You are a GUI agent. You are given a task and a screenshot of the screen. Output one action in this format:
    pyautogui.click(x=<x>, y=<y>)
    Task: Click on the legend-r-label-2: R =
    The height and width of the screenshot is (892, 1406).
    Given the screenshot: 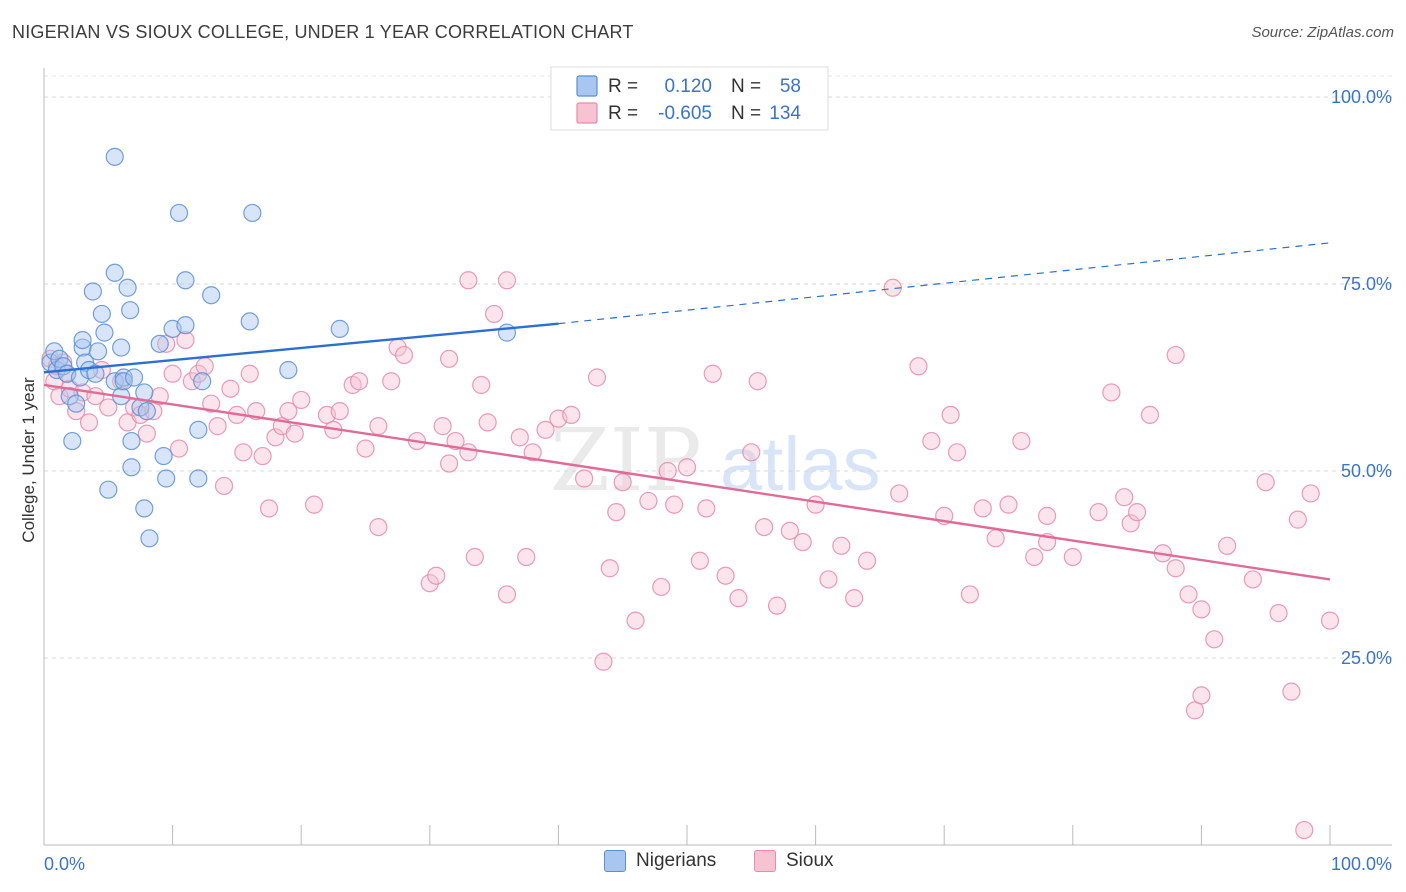 What is the action you would take?
    pyautogui.click(x=623, y=113)
    